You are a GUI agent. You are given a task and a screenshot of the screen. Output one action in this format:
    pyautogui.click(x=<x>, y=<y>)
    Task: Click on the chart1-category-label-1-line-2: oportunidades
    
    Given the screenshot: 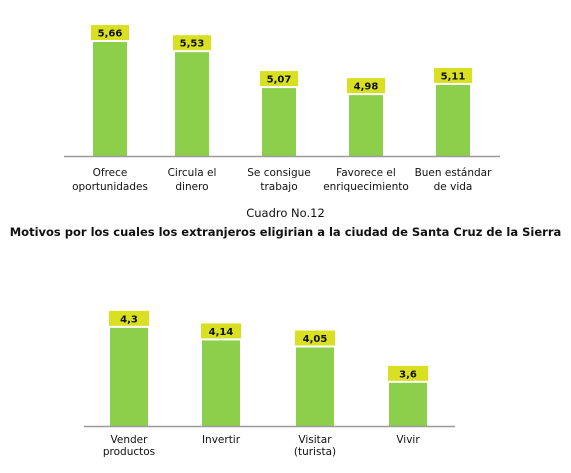 What is the action you would take?
    pyautogui.click(x=110, y=187)
    